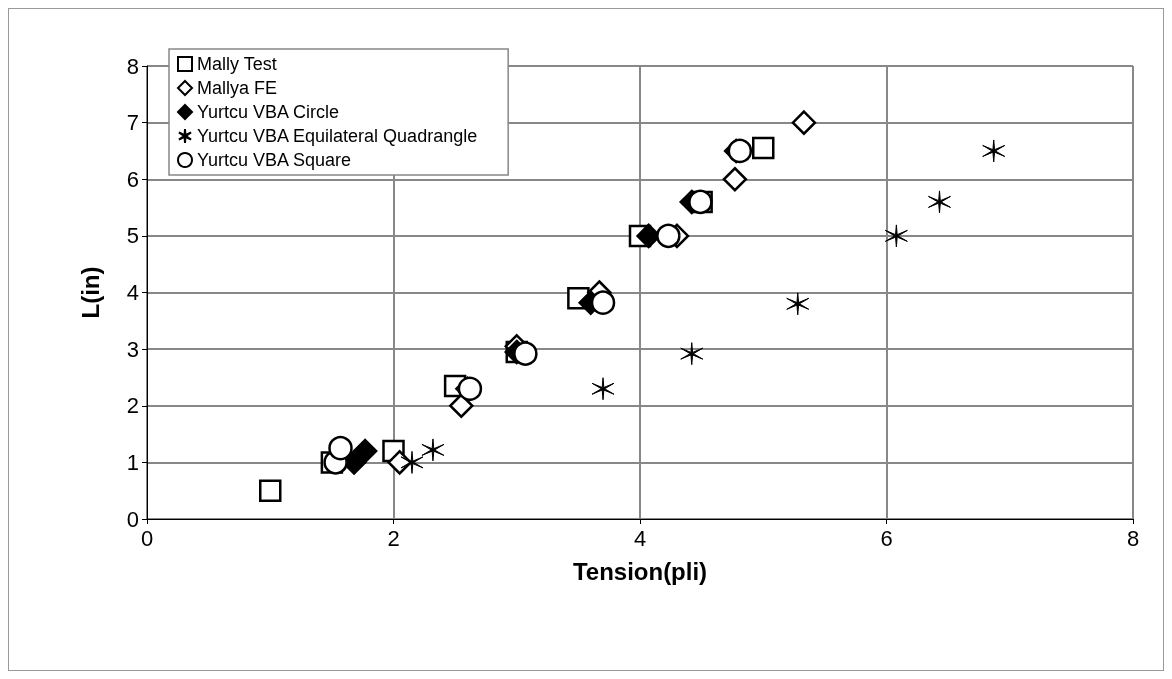 The height and width of the screenshot is (679, 1172). What do you see at coordinates (132, 236) in the screenshot?
I see `y-tick-label: 5` at bounding box center [132, 236].